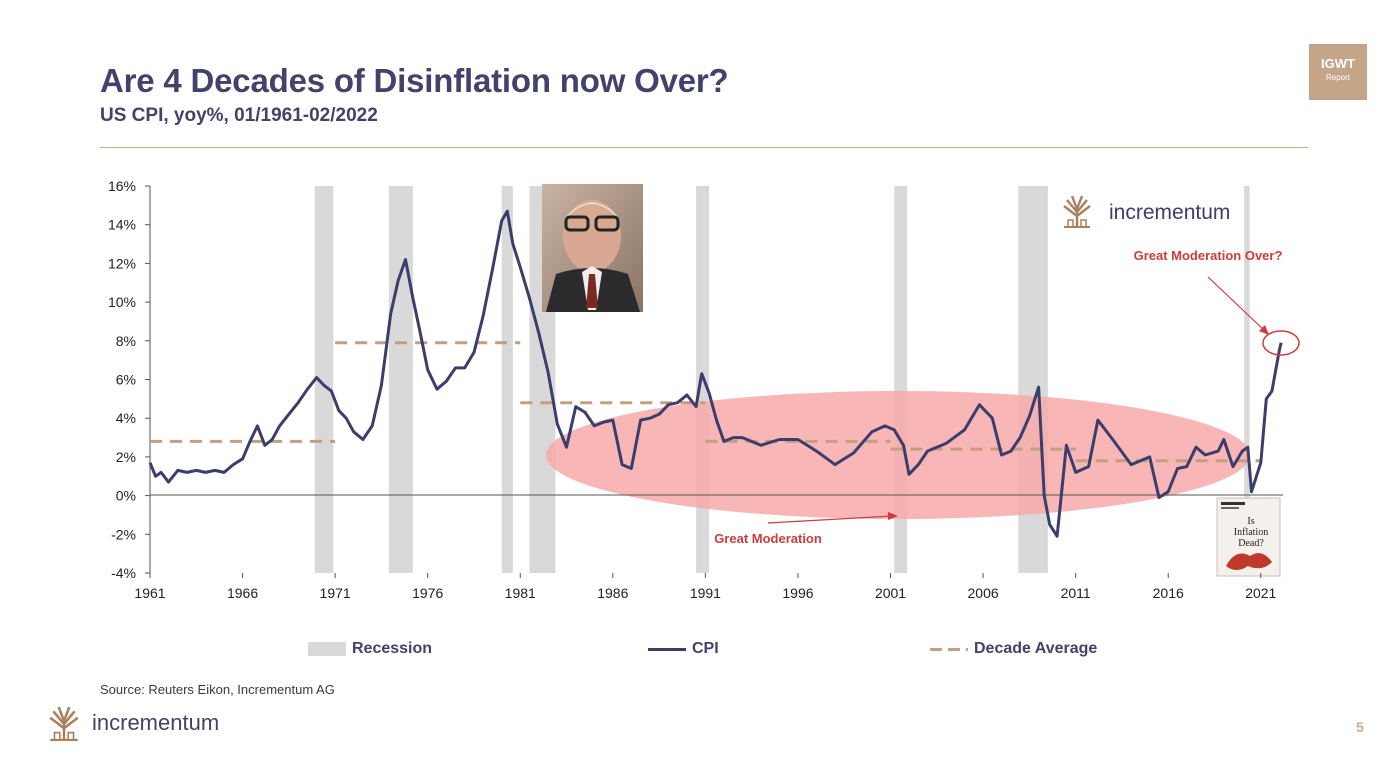 This screenshot has height=763, width=1400. I want to click on x-tick-label: 1971, so click(335, 593).